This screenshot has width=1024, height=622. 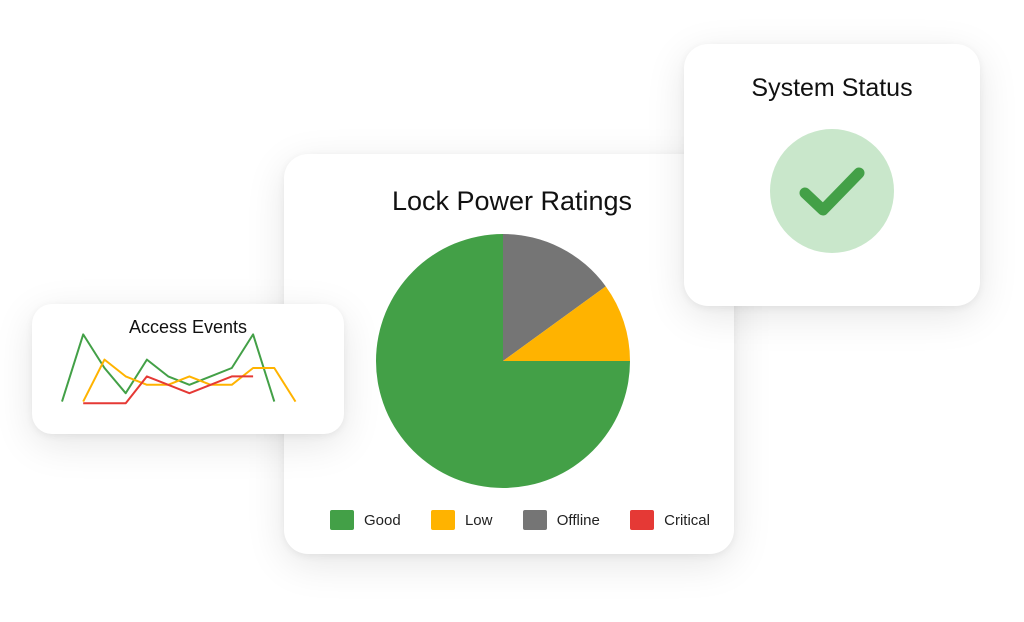 I want to click on checkmark-icon, so click(x=832, y=191).